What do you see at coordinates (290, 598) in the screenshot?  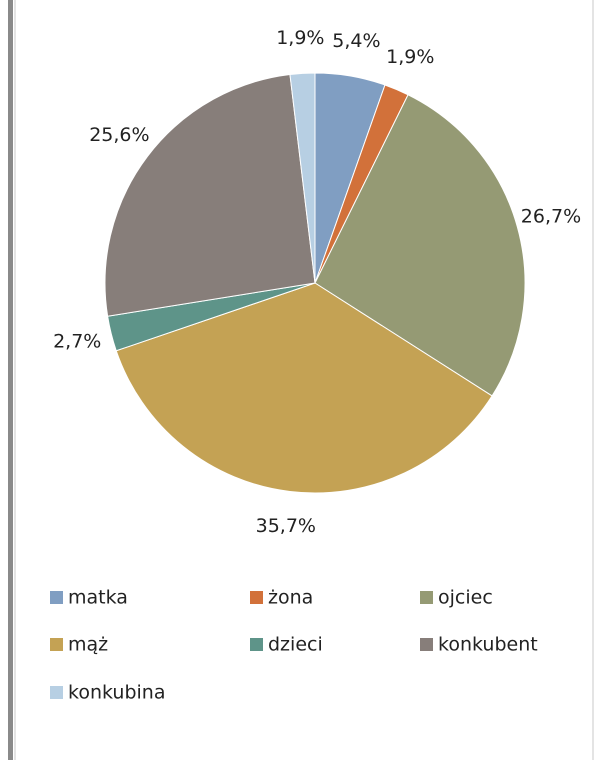 I see `legend-label: żona` at bounding box center [290, 598].